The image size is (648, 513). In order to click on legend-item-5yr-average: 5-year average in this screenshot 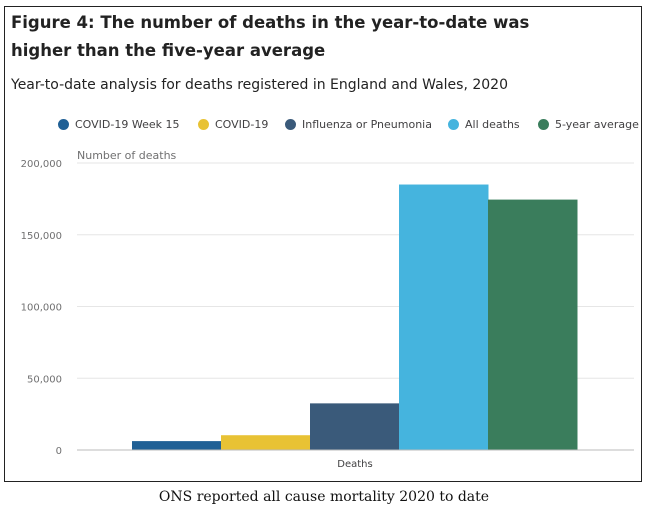, I will do `click(588, 124)`.